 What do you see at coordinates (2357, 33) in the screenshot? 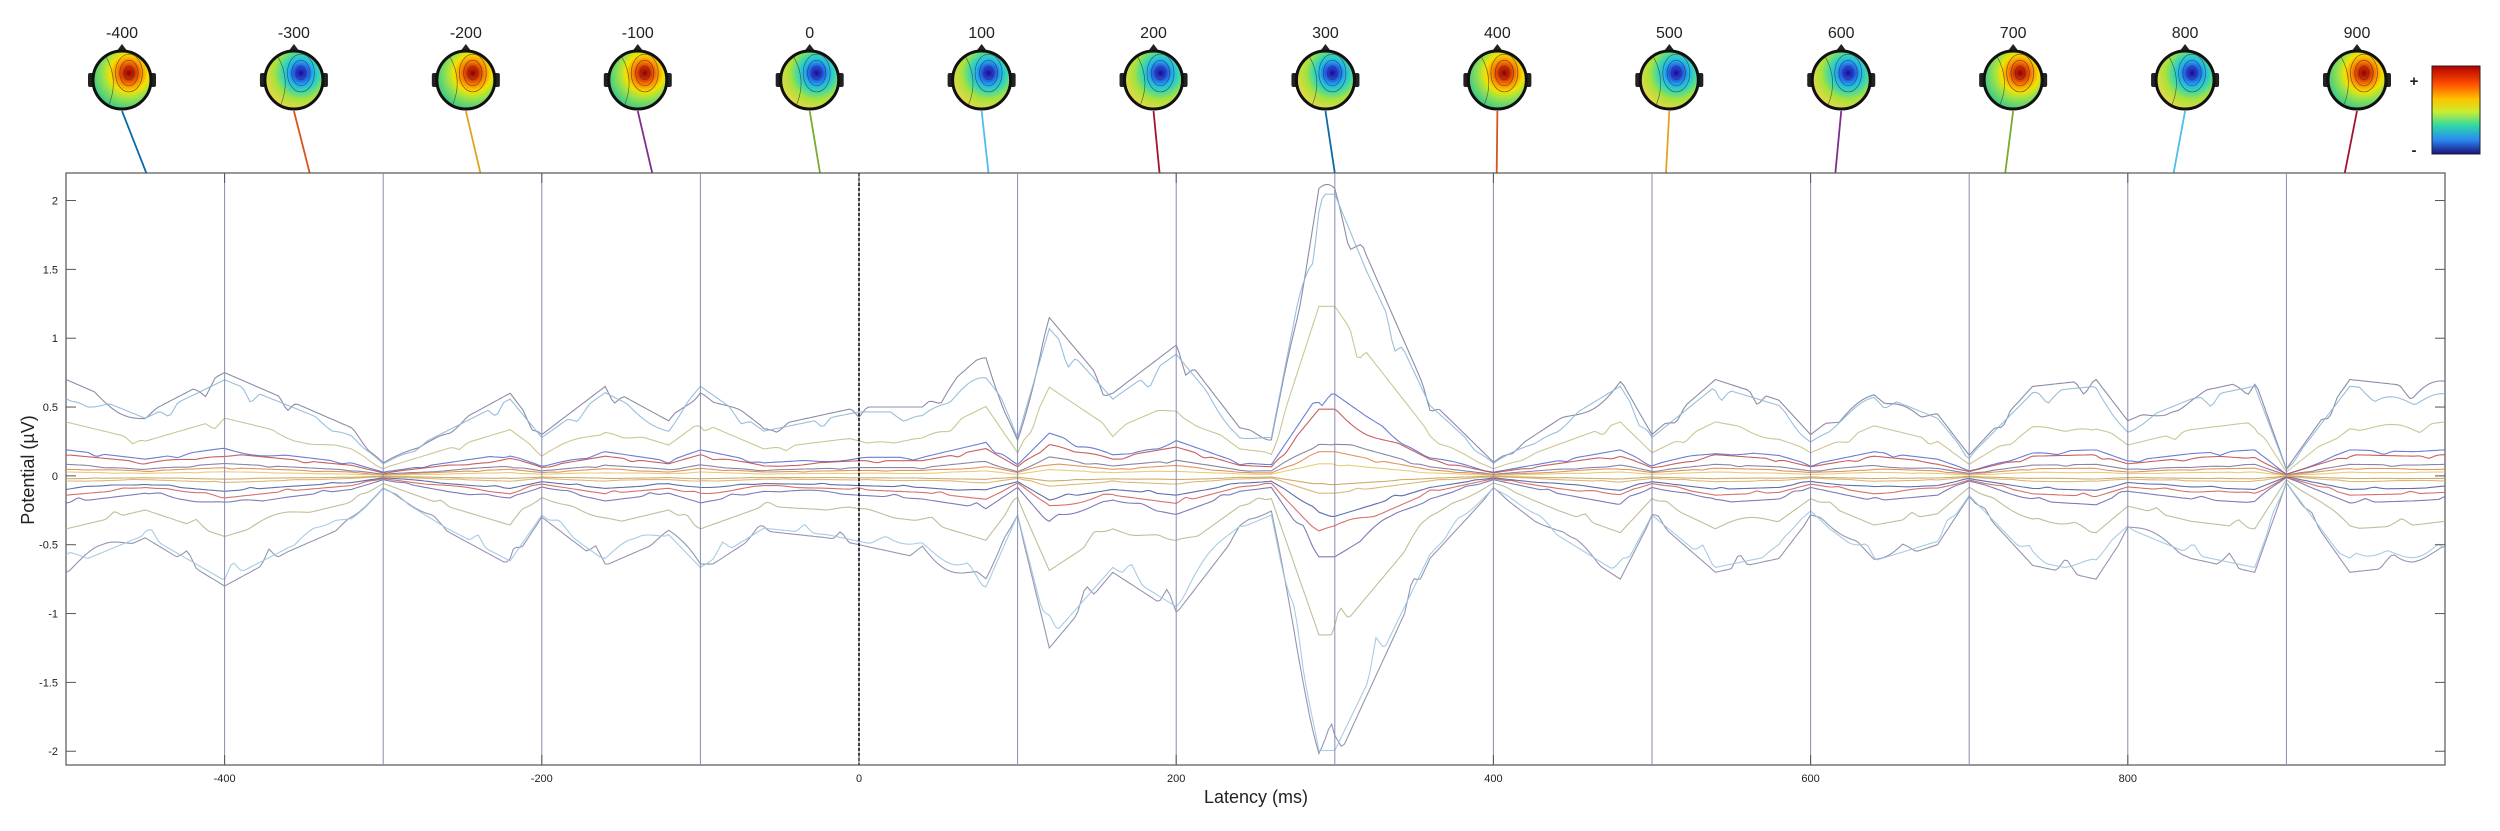
I see `topomap-latency-label: 900` at bounding box center [2357, 33].